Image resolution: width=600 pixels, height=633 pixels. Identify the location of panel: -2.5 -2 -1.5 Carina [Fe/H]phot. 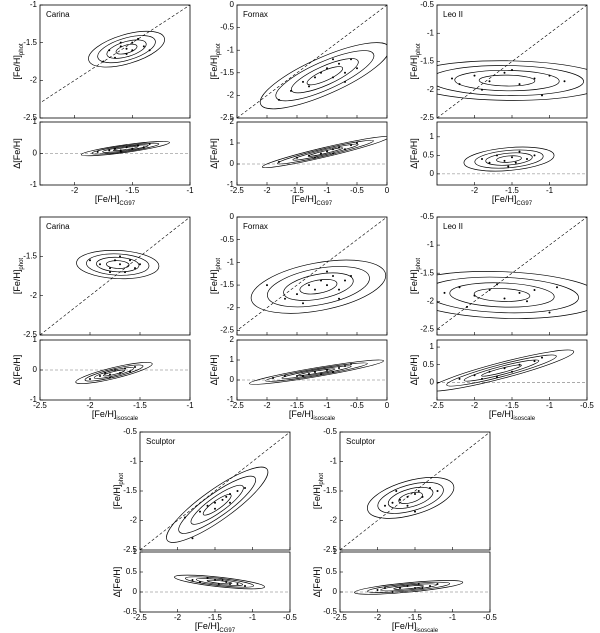
(101, 277).